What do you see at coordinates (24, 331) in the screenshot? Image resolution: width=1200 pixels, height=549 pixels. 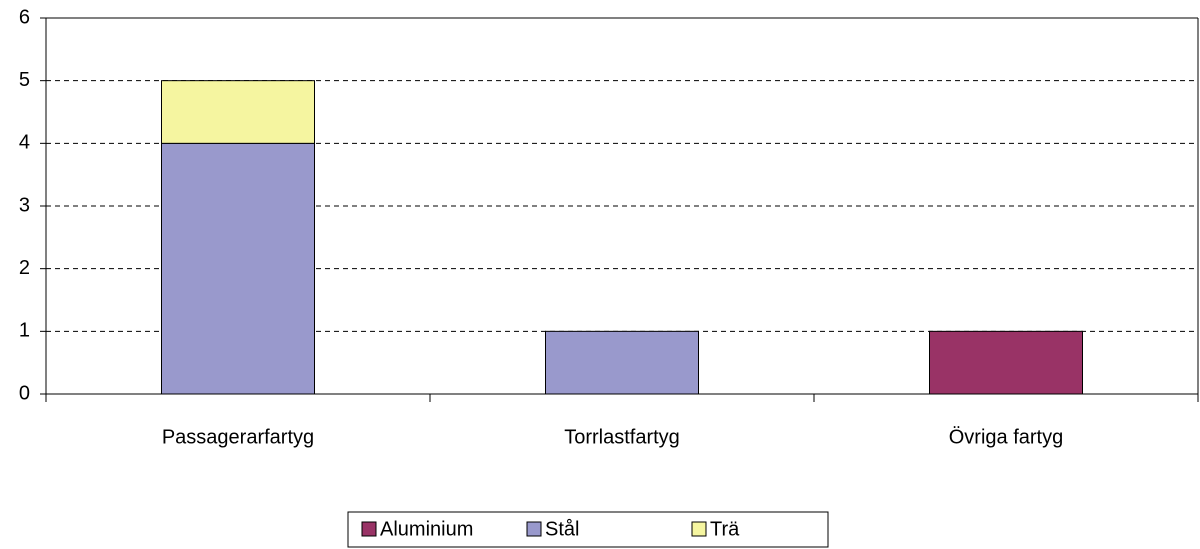 I see `y-tick-label: 1` at bounding box center [24, 331].